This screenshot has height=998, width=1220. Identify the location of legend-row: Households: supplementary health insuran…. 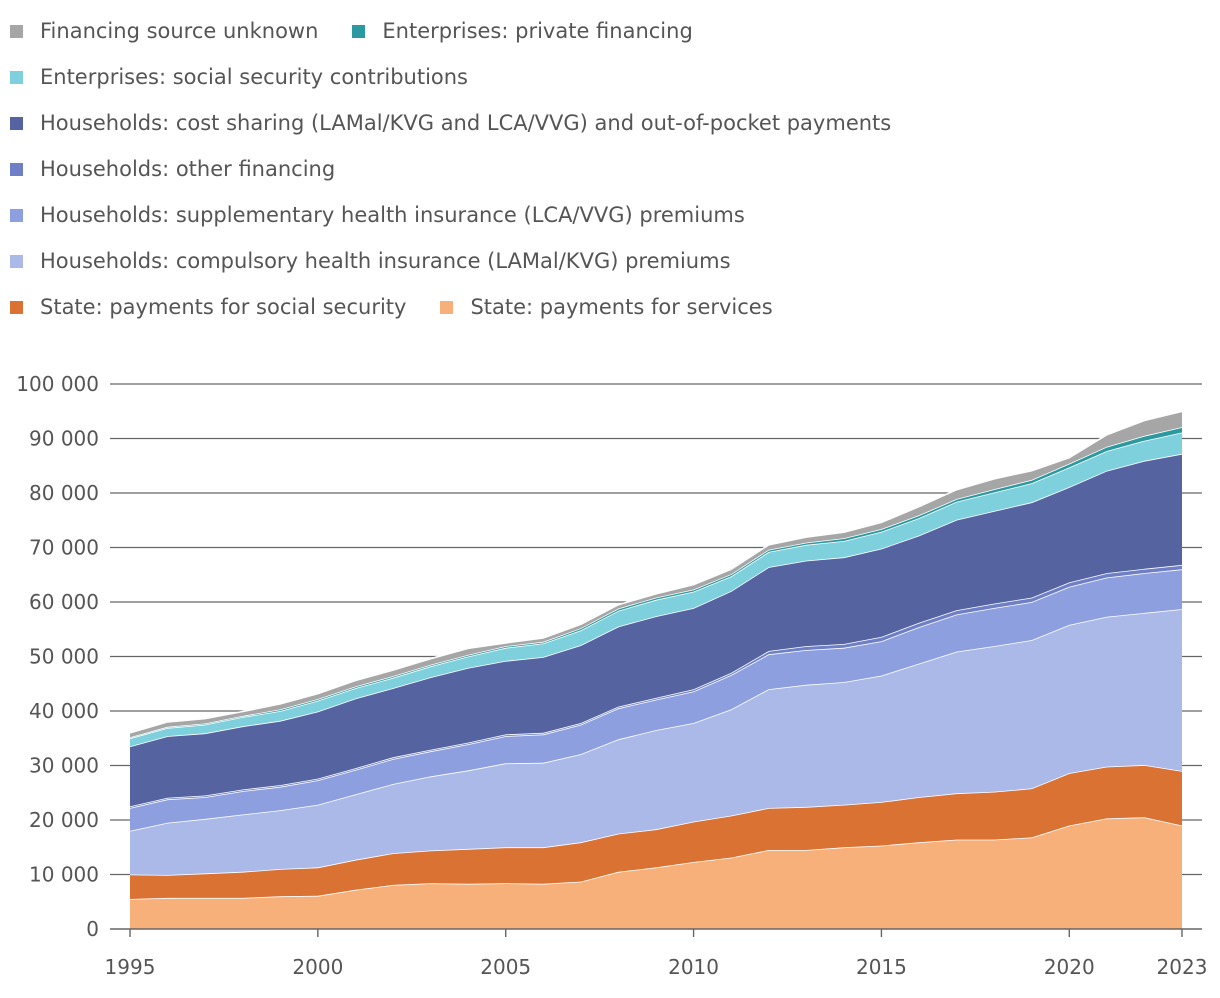
(610, 215).